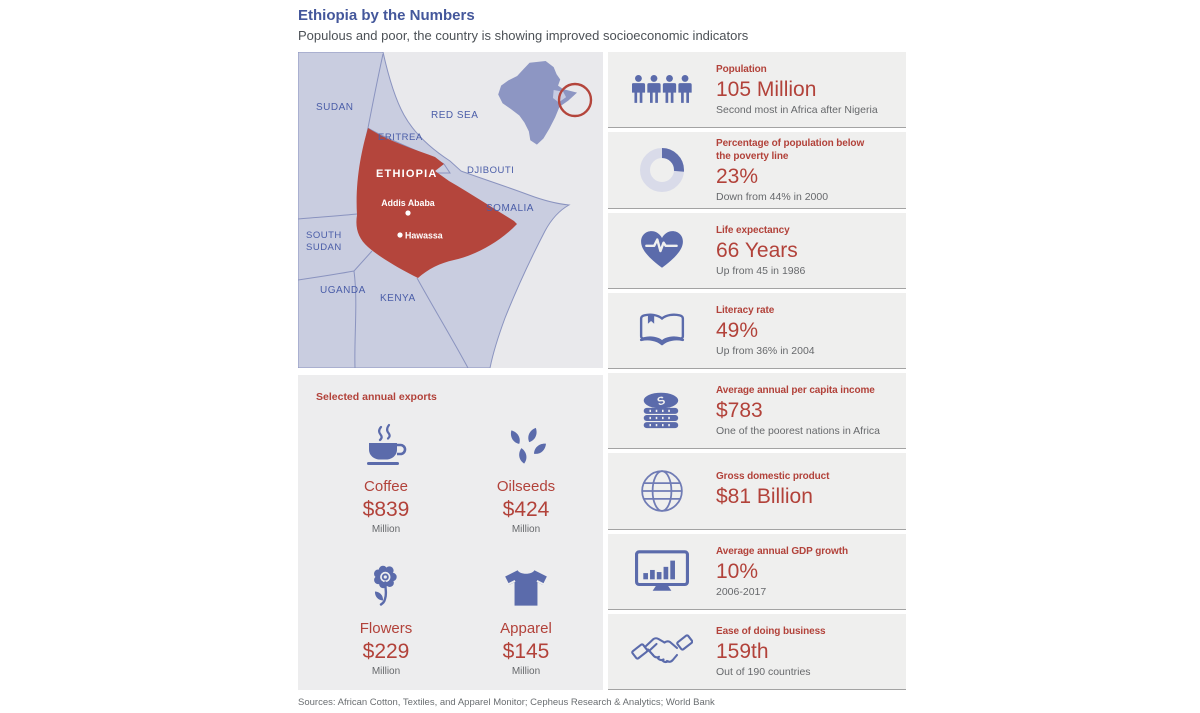 Image resolution: width=1200 pixels, height=713 pixels. Describe the element at coordinates (490, 170) in the screenshot. I see `label-djibouti: DJIBOUTI` at that location.